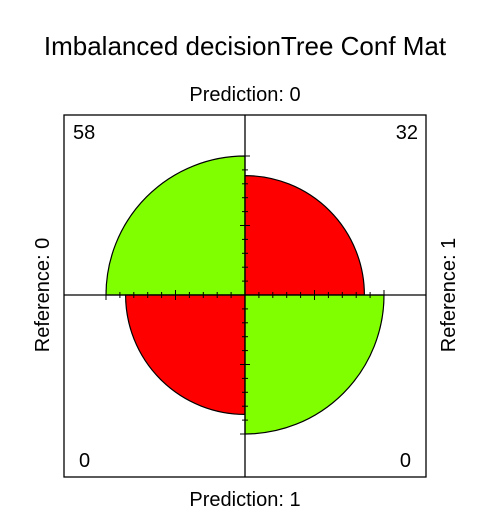 The image size is (490, 531). Describe the element at coordinates (84, 461) in the screenshot. I see `count-bottom-left: 0` at that location.